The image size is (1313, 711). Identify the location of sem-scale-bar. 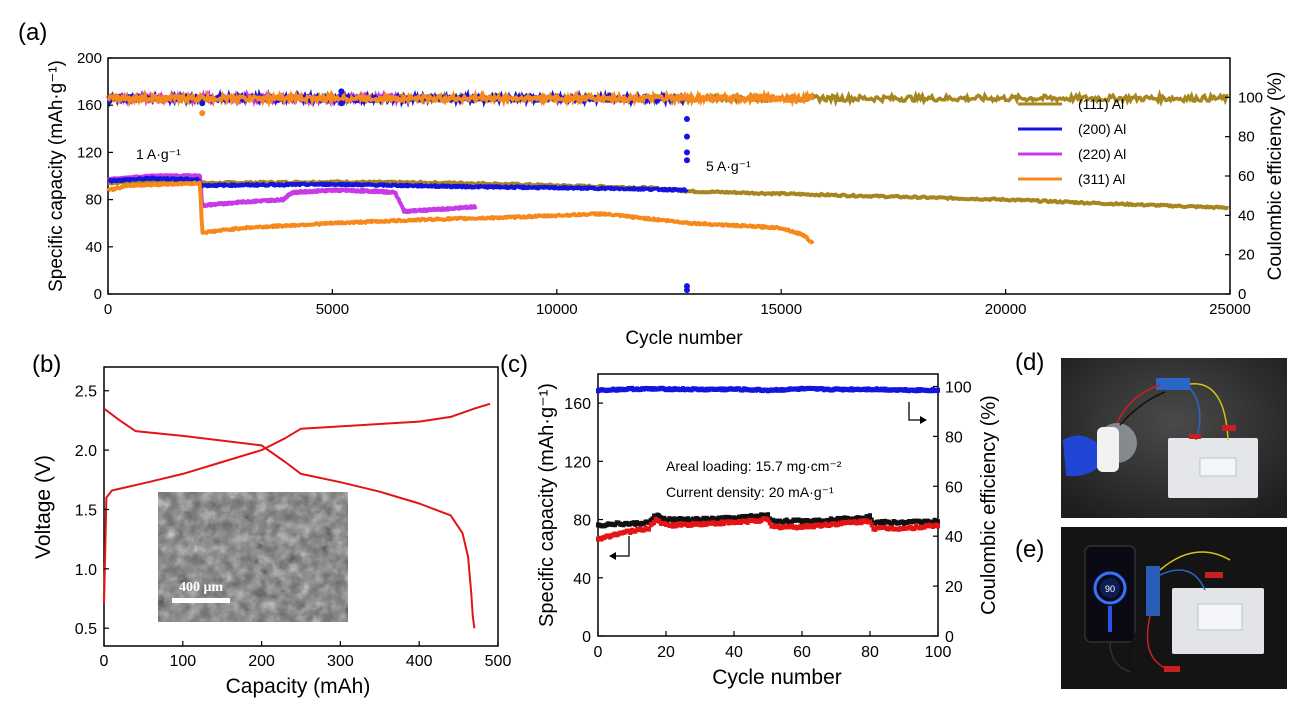
(201, 600).